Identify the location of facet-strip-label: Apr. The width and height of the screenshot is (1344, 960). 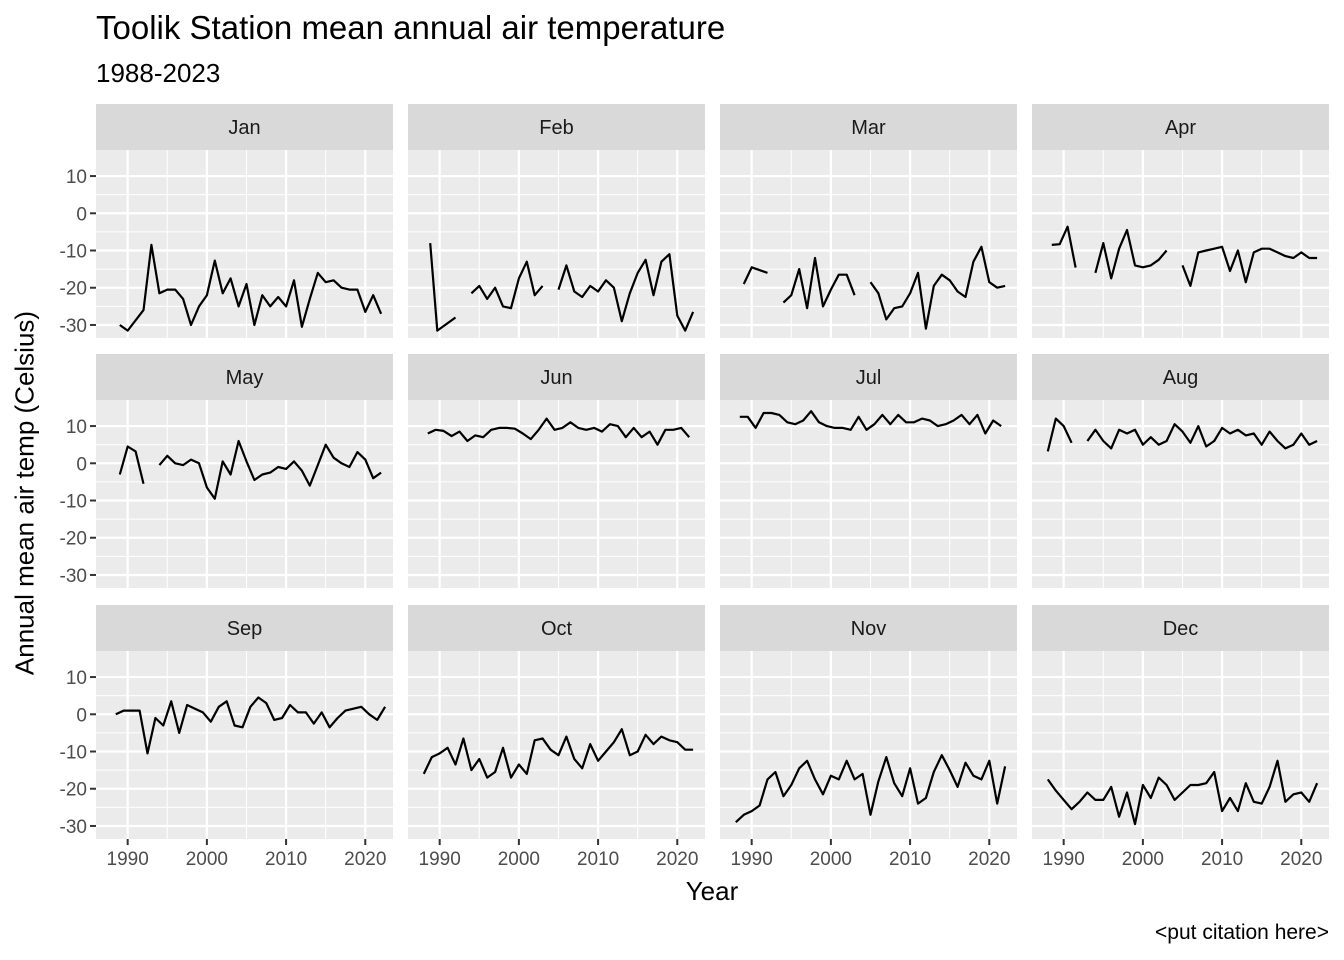
(1180, 128).